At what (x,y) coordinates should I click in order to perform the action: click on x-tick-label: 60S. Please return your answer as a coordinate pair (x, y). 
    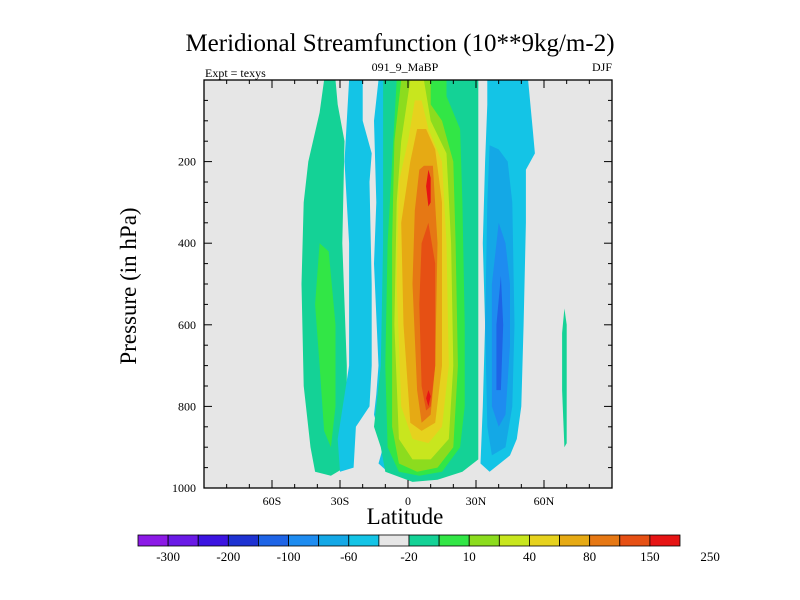
    Looking at the image, I should click on (272, 501).